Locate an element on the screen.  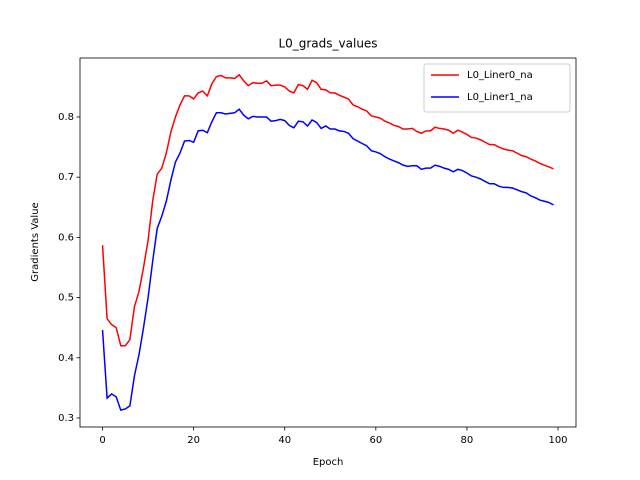
x-tick-label: 80 is located at coordinates (467, 440).